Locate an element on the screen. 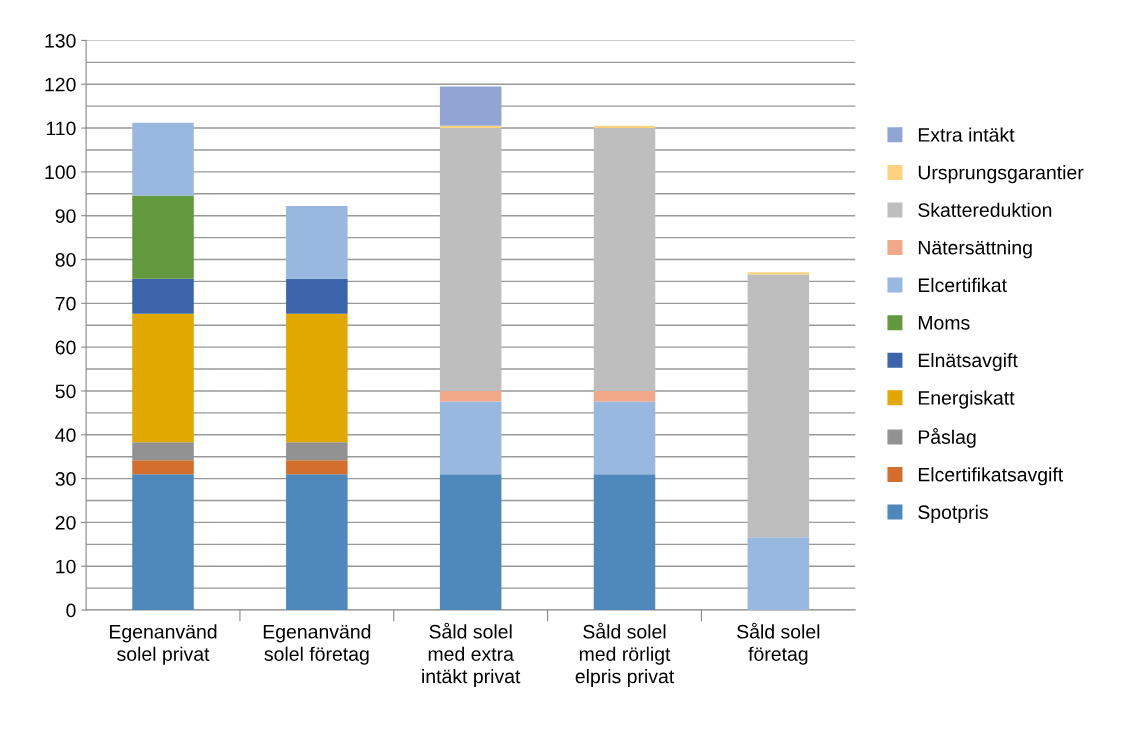 This screenshot has width=1148, height=735. x-tick-label: Såld solel företag is located at coordinates (778, 643).